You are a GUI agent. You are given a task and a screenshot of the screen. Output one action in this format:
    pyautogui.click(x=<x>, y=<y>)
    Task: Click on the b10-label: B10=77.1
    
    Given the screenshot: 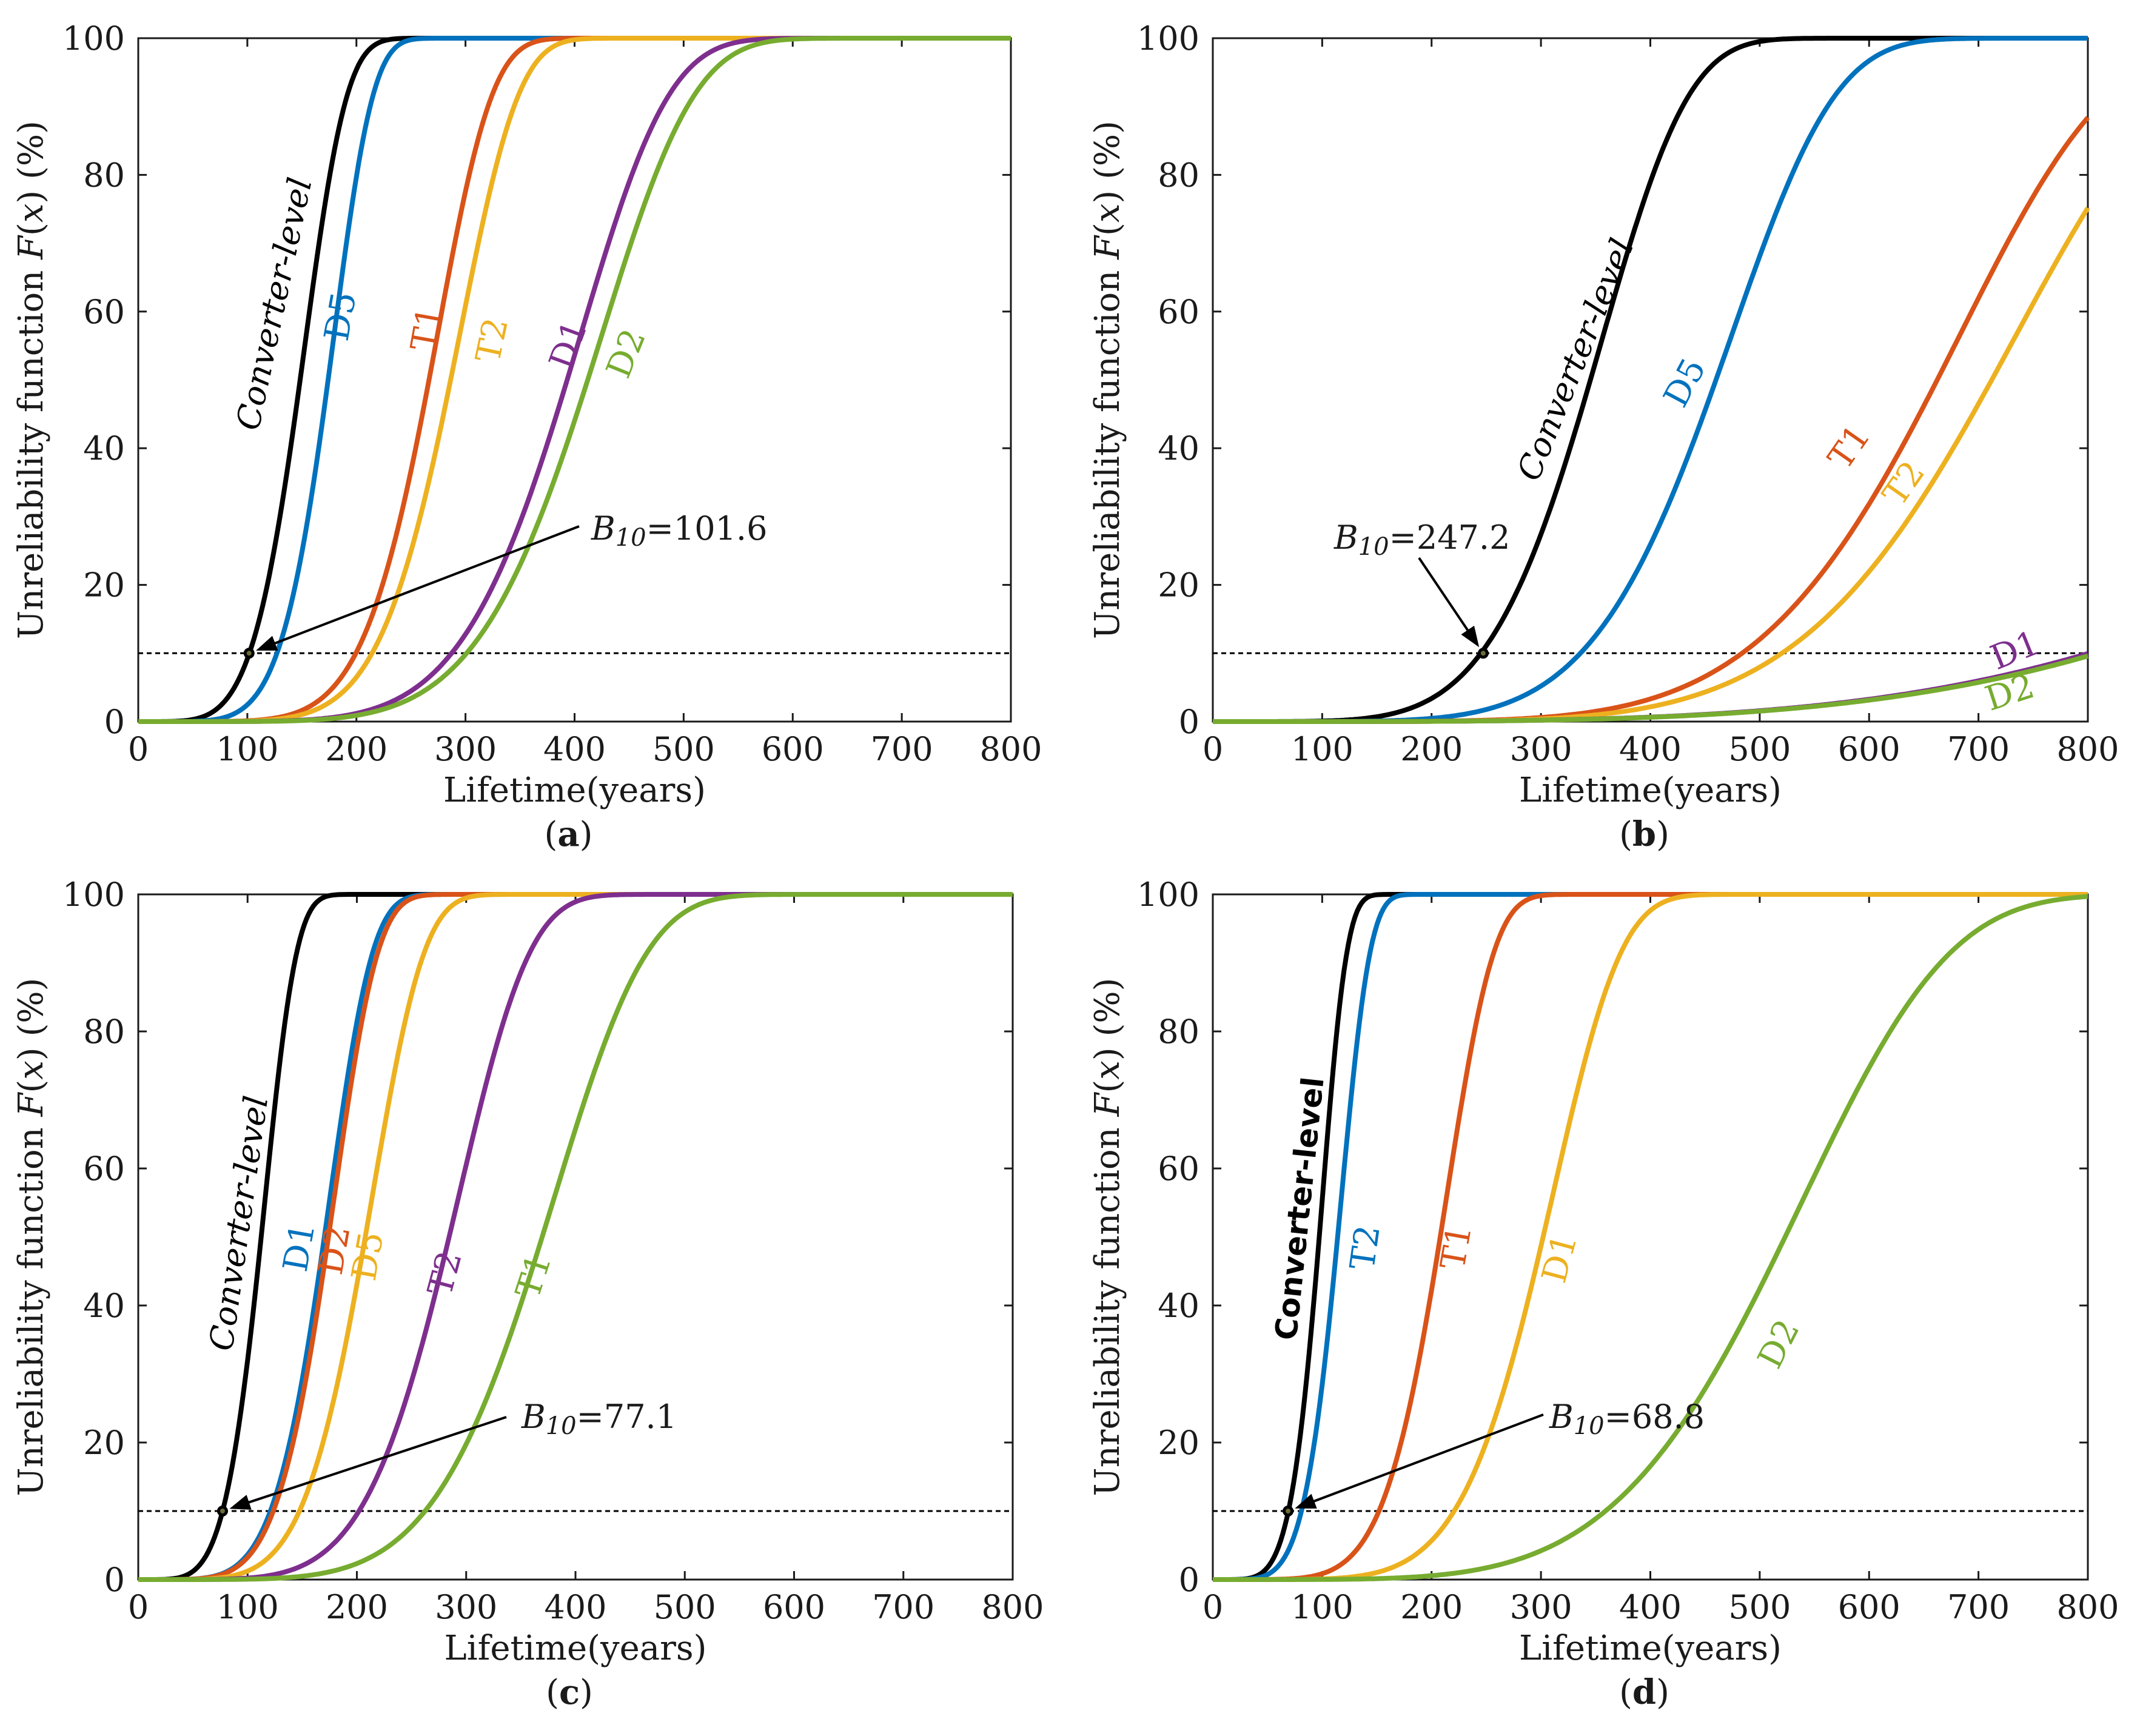 What is the action you would take?
    pyautogui.click(x=599, y=1419)
    